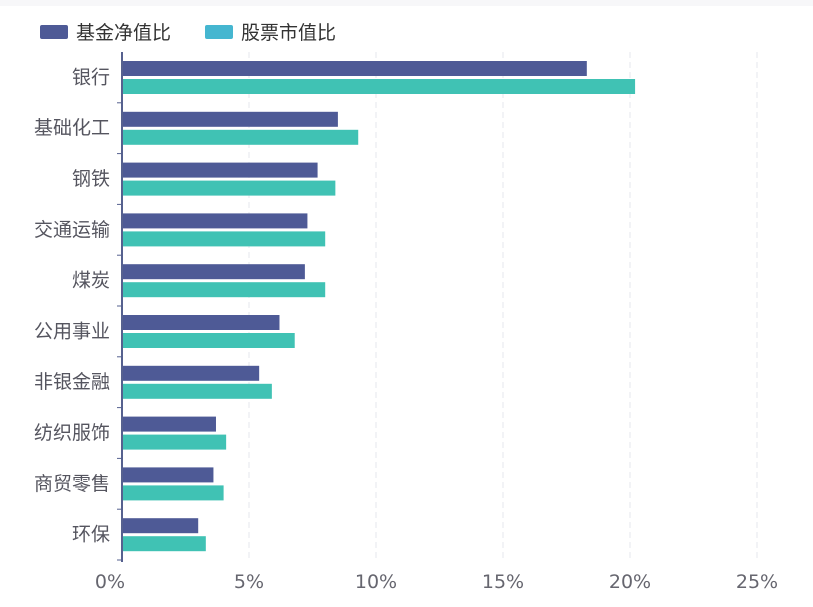  Describe the element at coordinates (72, 382) in the screenshot. I see `category-label: 非银金融` at that location.